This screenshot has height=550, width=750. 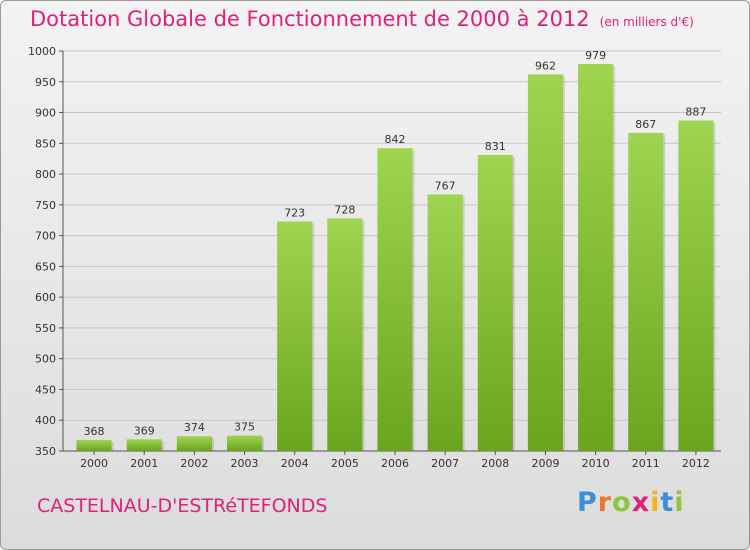 What do you see at coordinates (495, 146) in the screenshot?
I see `value-label-2008: 831` at bounding box center [495, 146].